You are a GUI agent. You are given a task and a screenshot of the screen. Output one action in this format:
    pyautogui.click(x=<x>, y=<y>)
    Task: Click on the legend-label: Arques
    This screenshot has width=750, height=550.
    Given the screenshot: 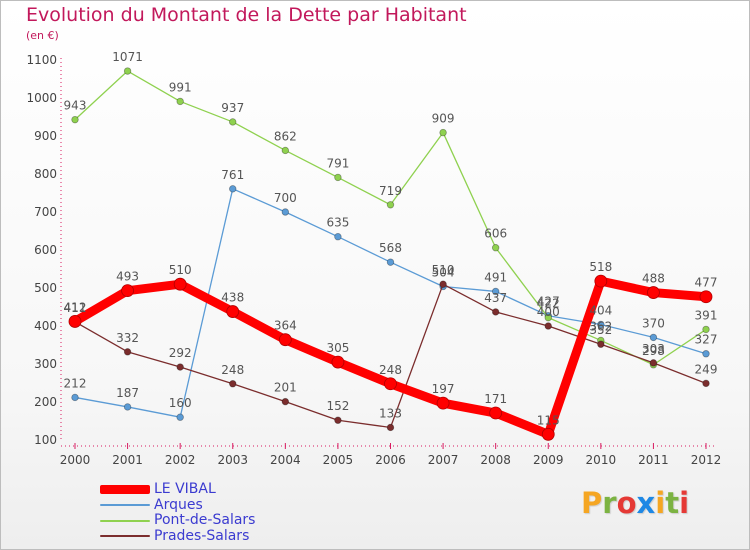 What is the action you would take?
    pyautogui.click(x=178, y=504)
    